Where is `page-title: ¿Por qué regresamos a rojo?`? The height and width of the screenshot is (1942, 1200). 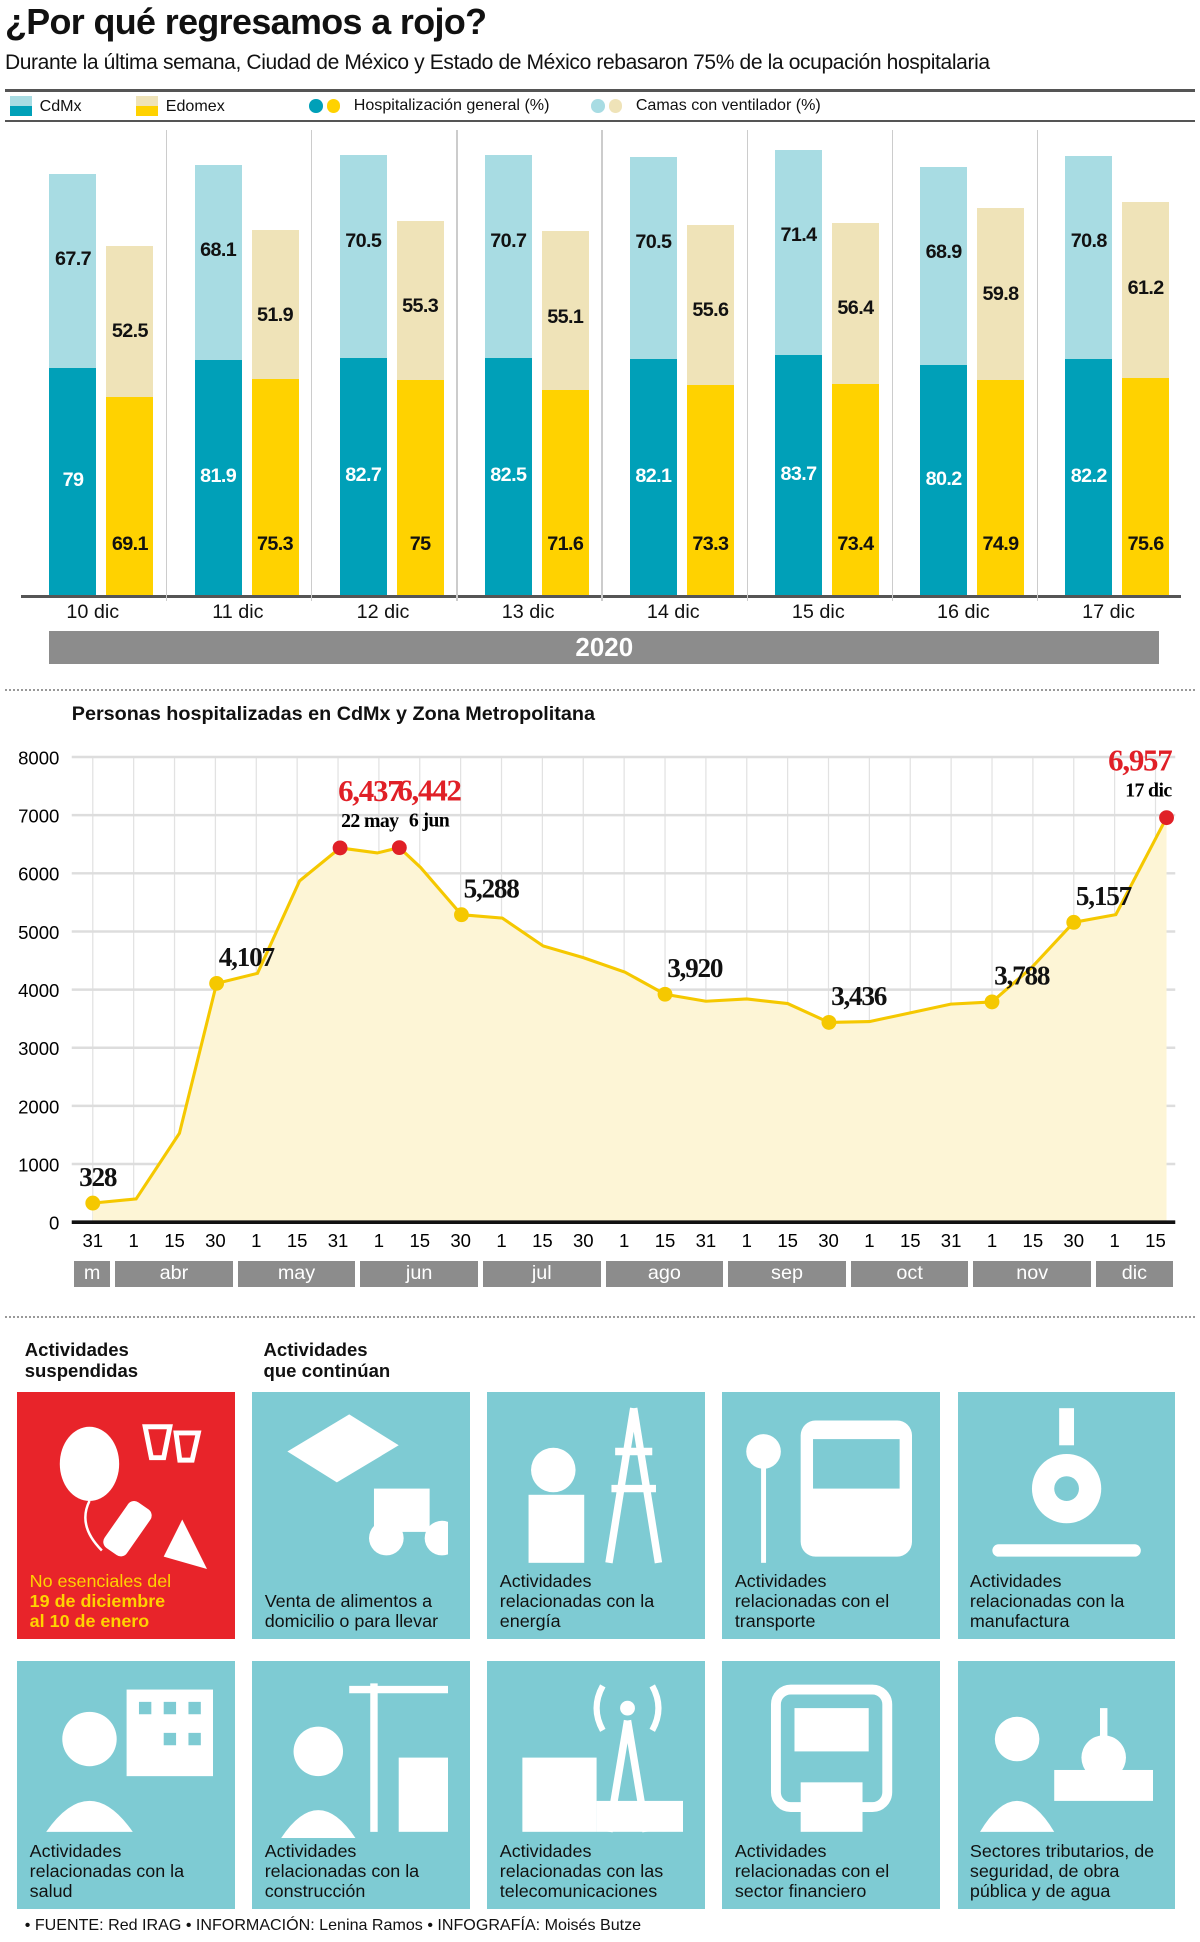 page-title: ¿Por qué regresamos a rojo? is located at coordinates (245, 22).